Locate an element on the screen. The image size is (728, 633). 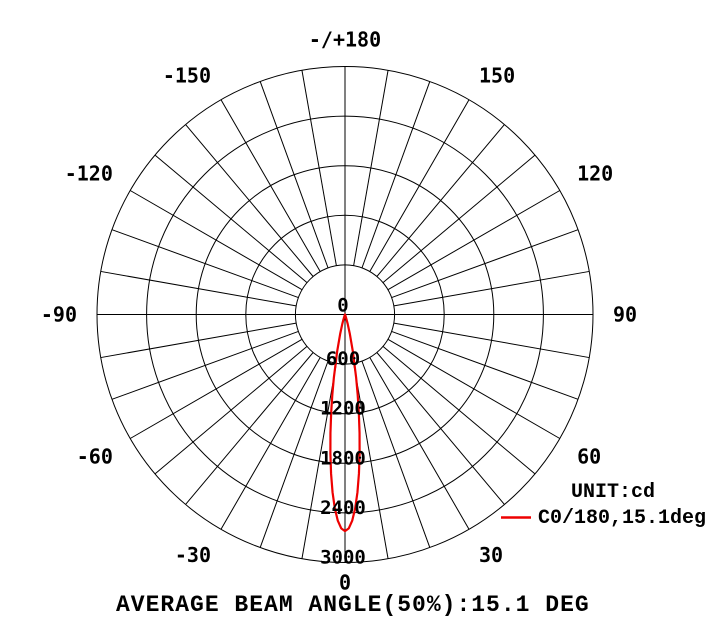
radial-tick-label: 1800 is located at coordinates (343, 458).